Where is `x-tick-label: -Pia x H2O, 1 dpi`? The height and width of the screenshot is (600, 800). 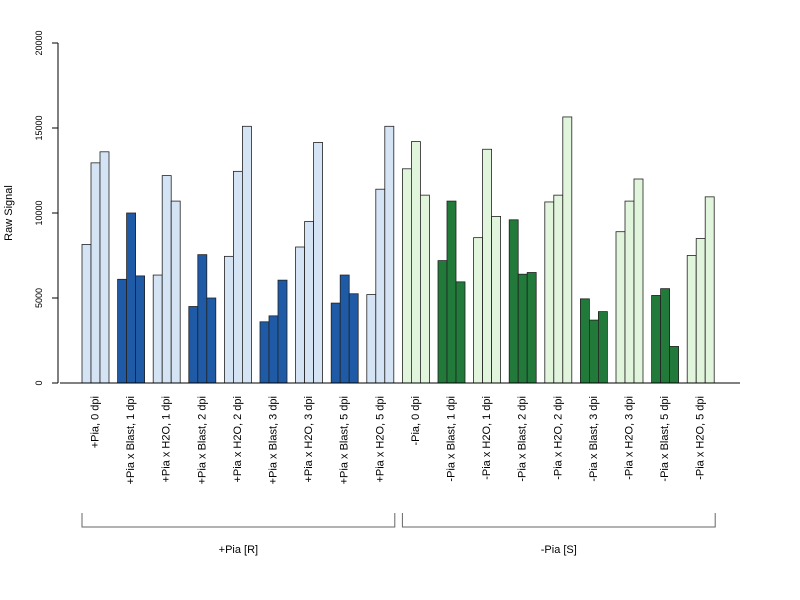
x-tick-label: -Pia x H2O, 1 dpi is located at coordinates (487, 438).